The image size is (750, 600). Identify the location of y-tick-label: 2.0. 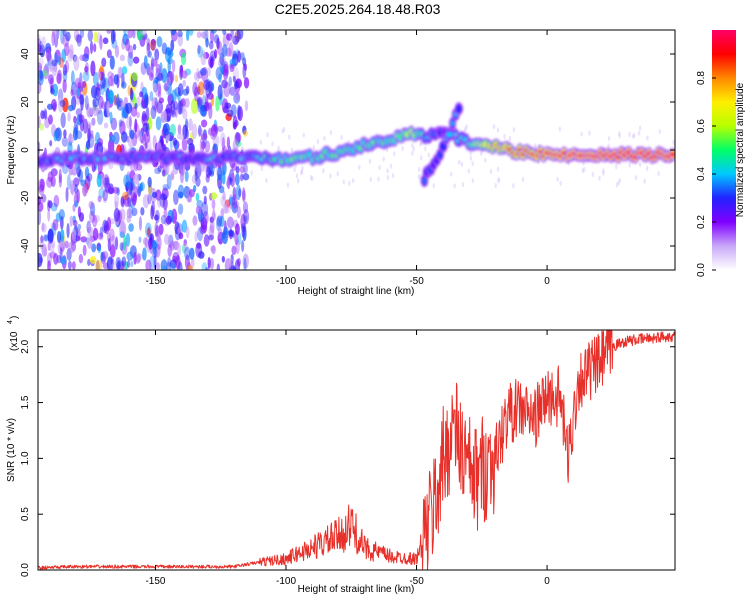
(25, 346).